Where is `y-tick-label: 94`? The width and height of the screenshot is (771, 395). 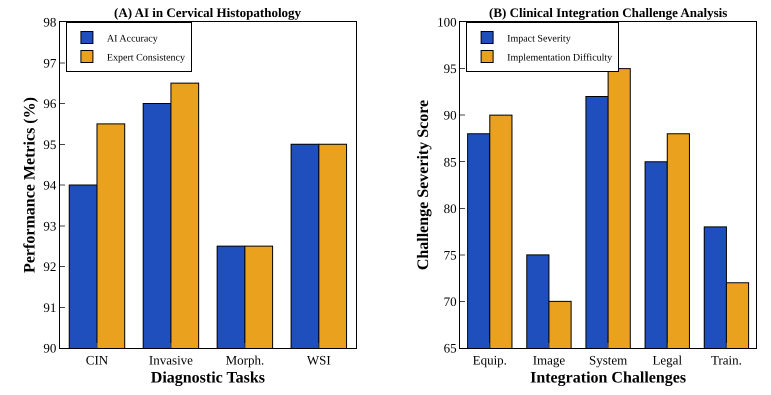 y-tick-label: 94 is located at coordinates (50, 185).